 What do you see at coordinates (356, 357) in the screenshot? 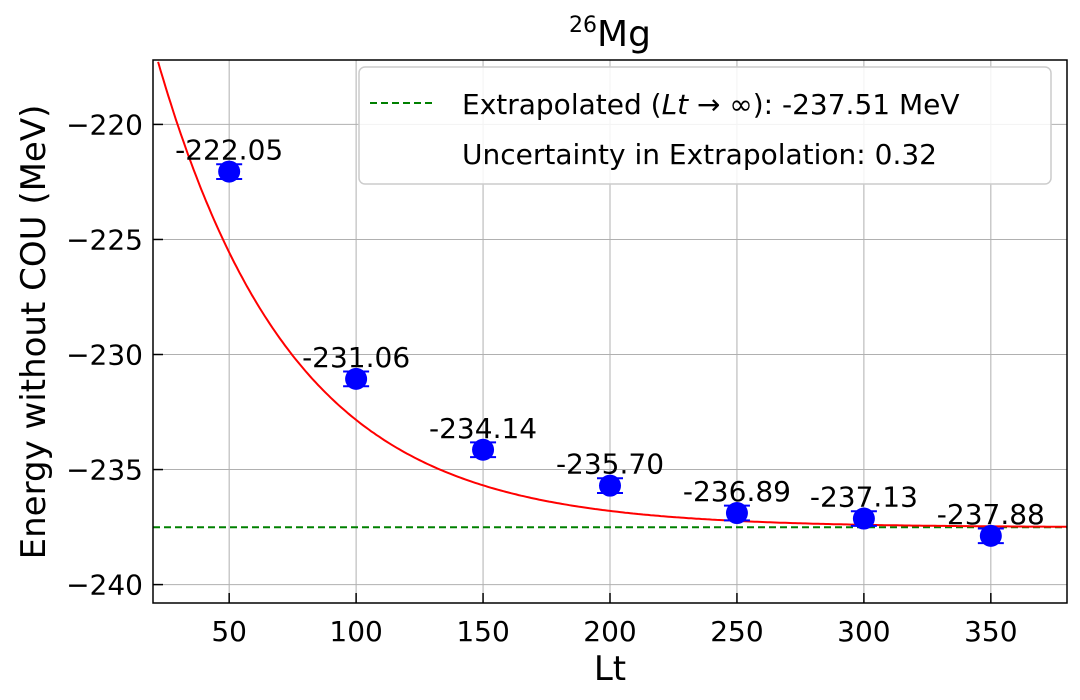
I see `data-label: -231.06` at bounding box center [356, 357].